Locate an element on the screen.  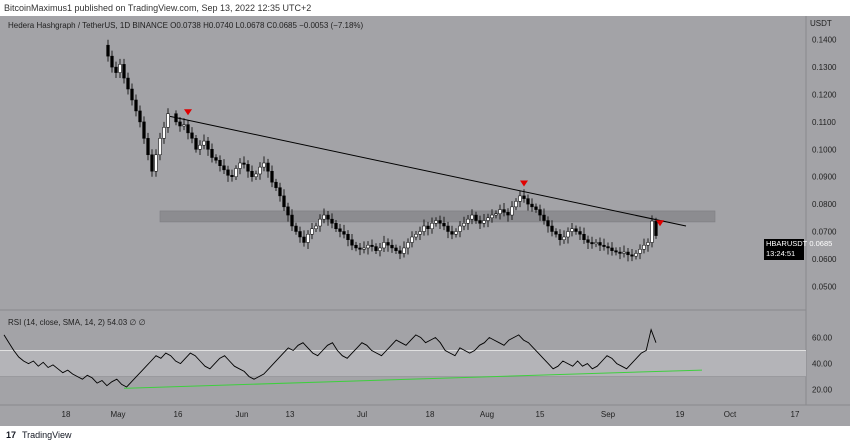
rsi-series is located at coordinates (403, 358).